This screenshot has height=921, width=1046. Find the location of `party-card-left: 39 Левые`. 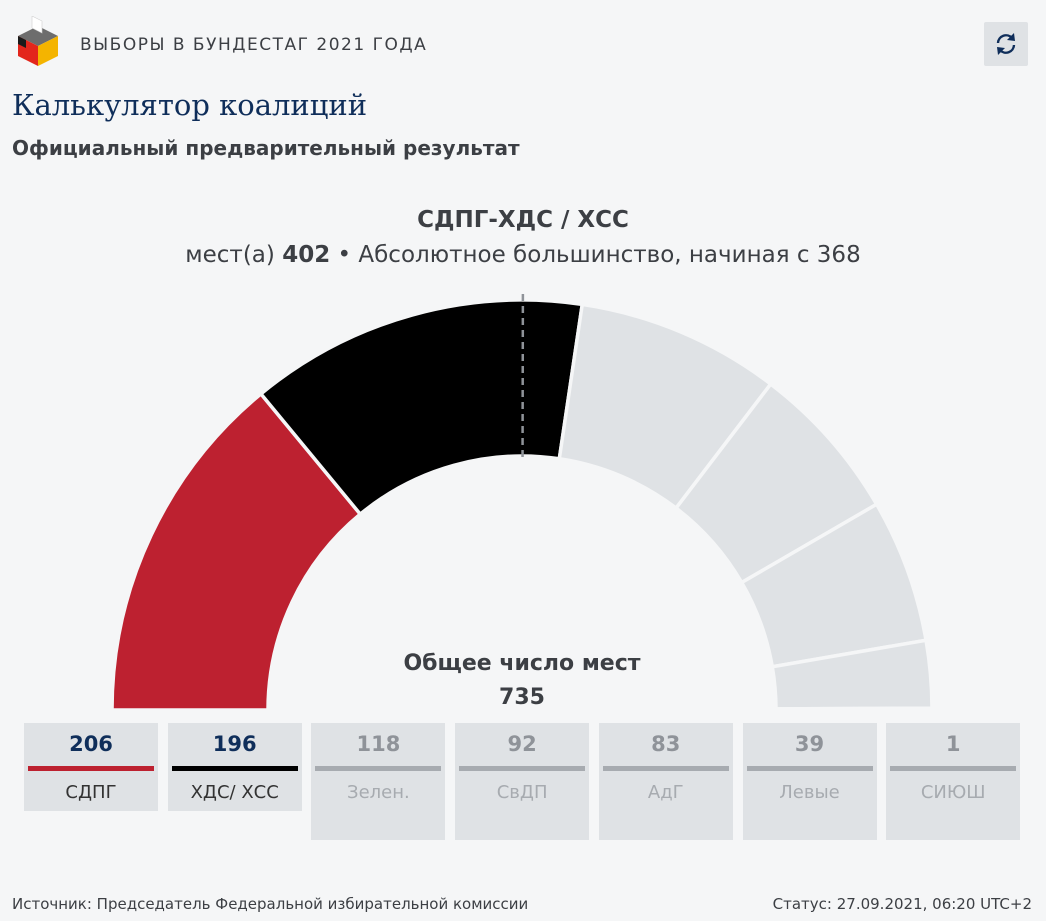

party-card-left: 39 Левые is located at coordinates (809, 781).